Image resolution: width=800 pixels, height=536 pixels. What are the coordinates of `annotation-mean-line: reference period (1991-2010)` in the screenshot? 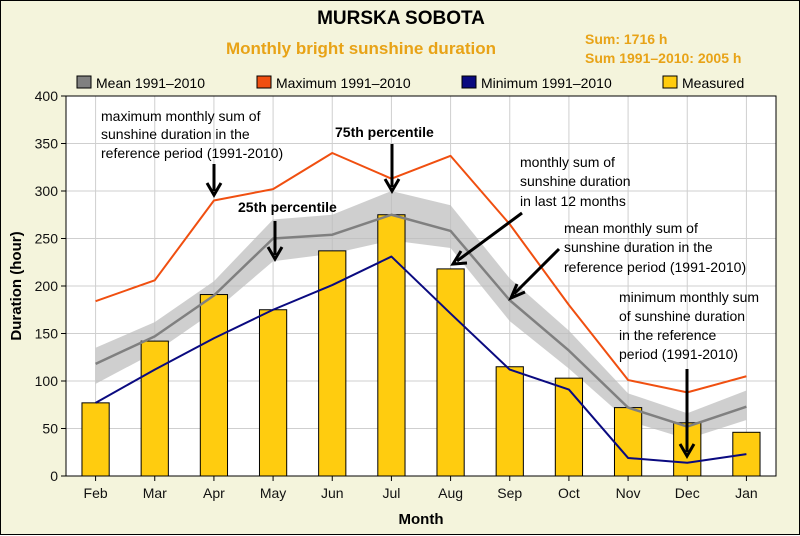 It's located at (655, 267).